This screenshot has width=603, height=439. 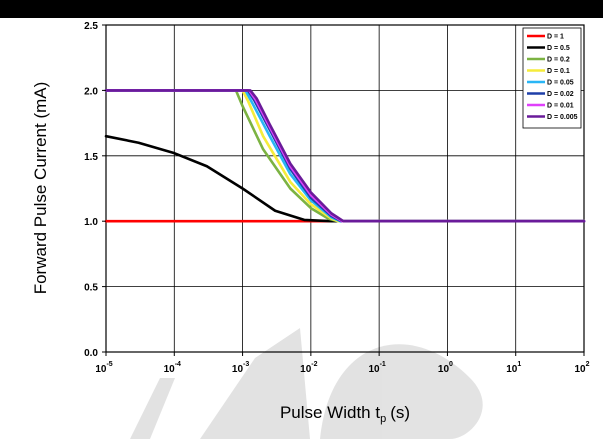 I want to click on legend-box, so click(x=552, y=78).